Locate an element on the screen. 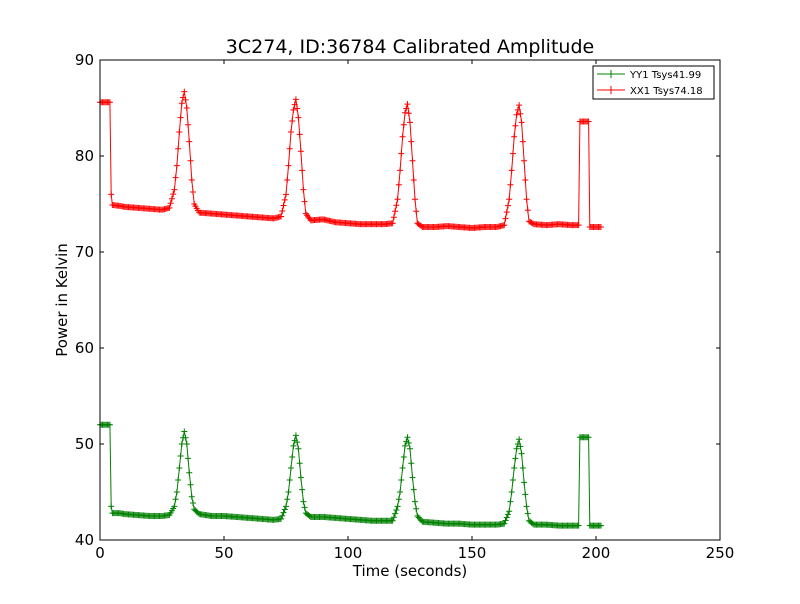 The height and width of the screenshot is (604, 800). x-tick-label: 50 is located at coordinates (223, 553).